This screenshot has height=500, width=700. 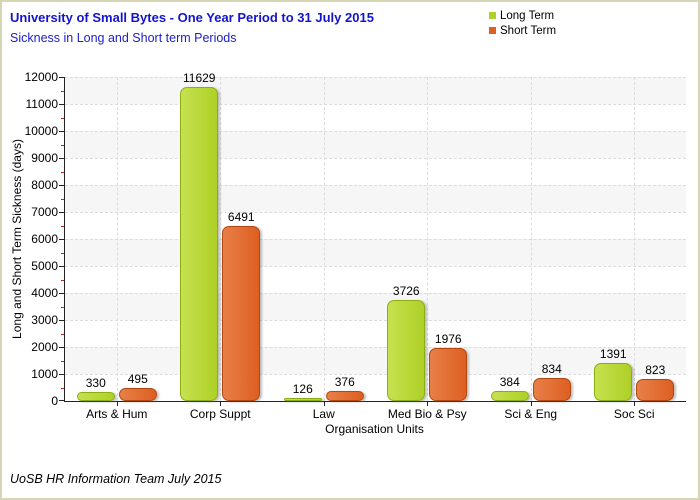 I want to click on bar-value-label: 11629, so click(x=199, y=78).